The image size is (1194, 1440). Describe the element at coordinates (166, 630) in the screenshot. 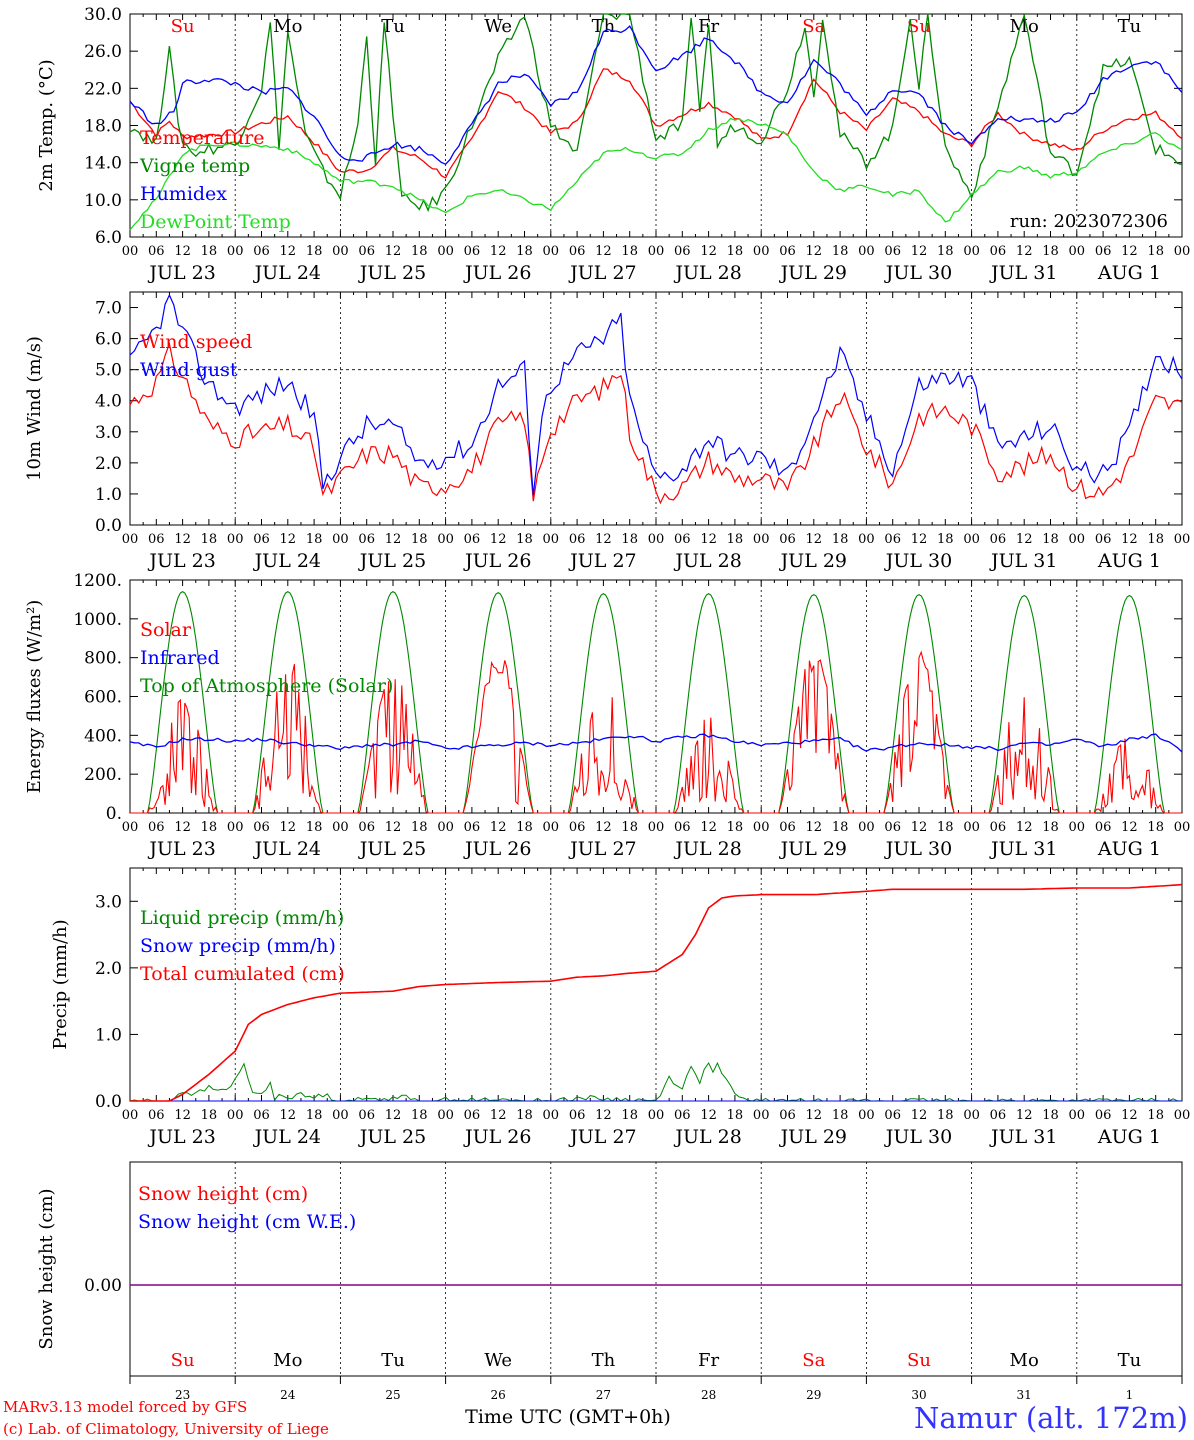

I see `legend-entry: Solar` at that location.